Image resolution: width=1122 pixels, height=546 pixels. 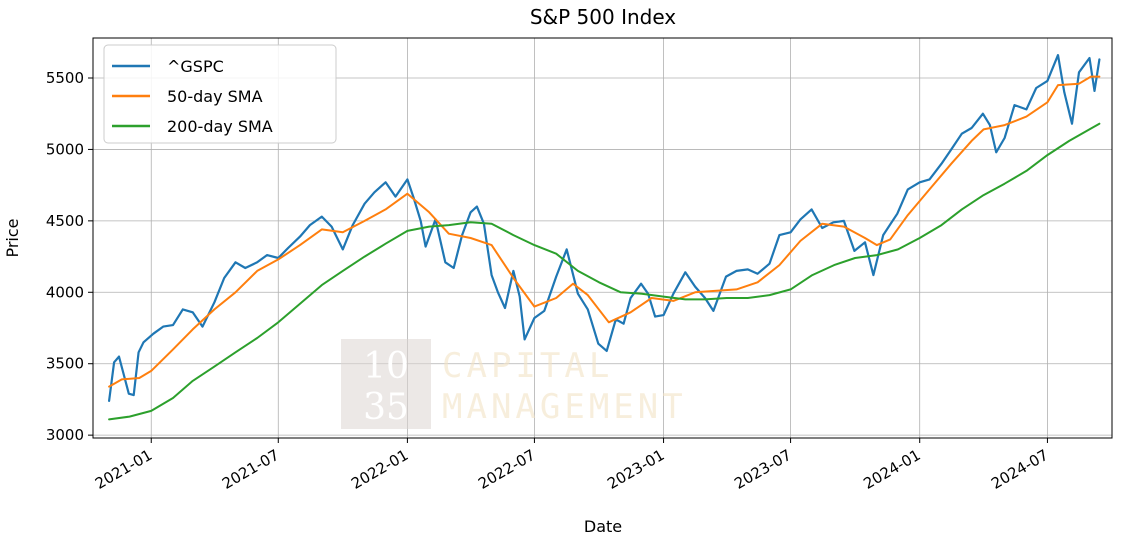 I want to click on x-tick-label: 2022-01, so click(x=379, y=469).